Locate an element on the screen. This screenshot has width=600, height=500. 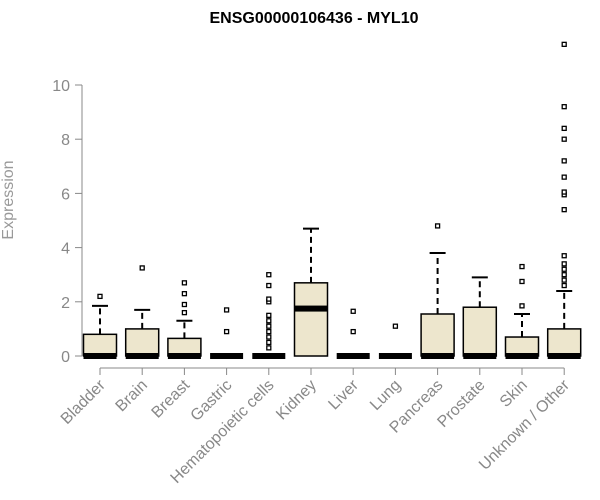
box-brain is located at coordinates (142, 333).